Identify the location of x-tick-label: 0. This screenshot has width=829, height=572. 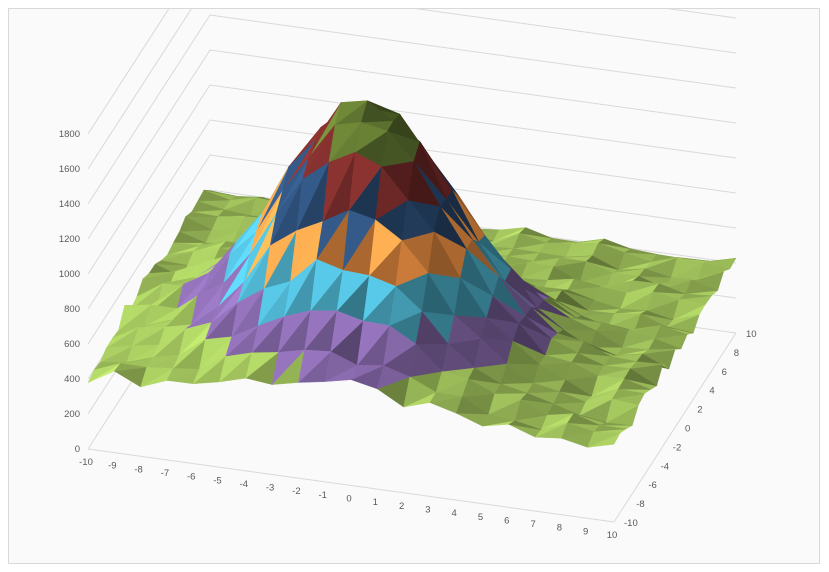
(348, 499).